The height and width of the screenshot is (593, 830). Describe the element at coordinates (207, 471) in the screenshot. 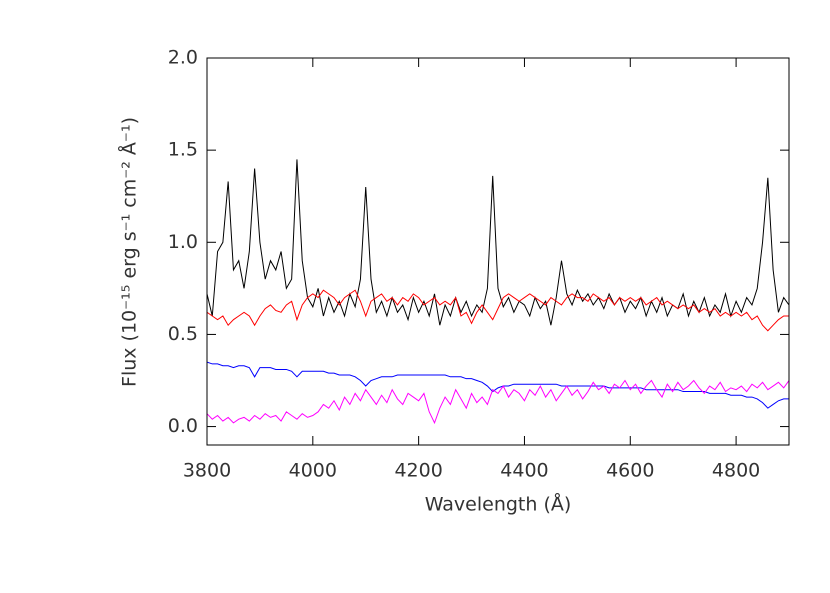

I see `x-tick-label: 3800` at that location.